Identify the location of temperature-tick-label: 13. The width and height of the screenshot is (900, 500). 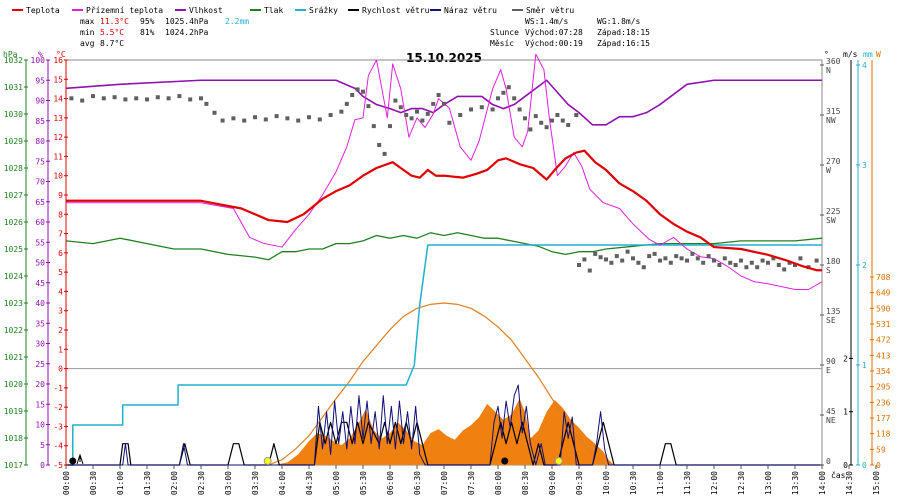
(58, 118).